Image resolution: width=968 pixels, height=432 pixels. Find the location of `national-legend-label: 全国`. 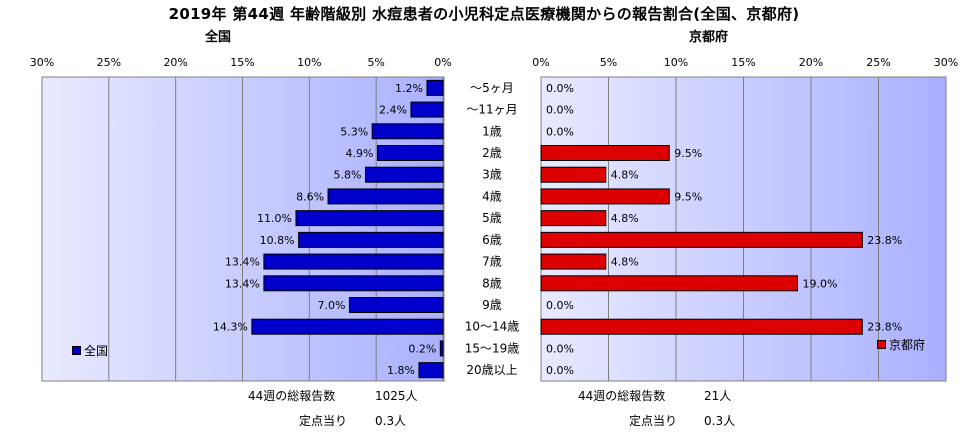

national-legend-label: 全国 is located at coordinates (96, 351).